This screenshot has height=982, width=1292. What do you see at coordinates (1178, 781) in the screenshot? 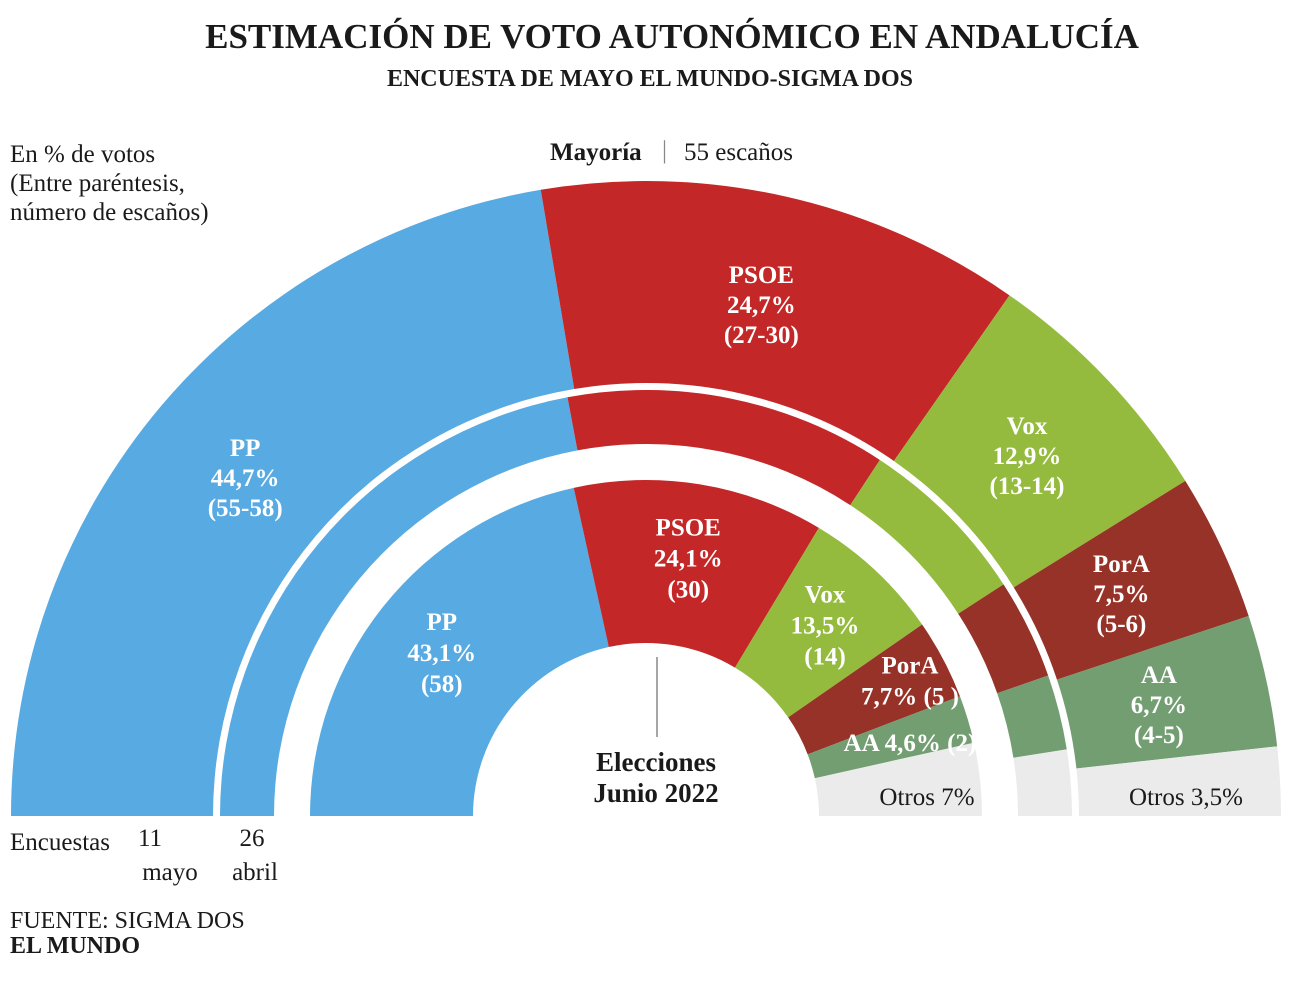
I see `slice-11-mayo-otros` at bounding box center [1178, 781].